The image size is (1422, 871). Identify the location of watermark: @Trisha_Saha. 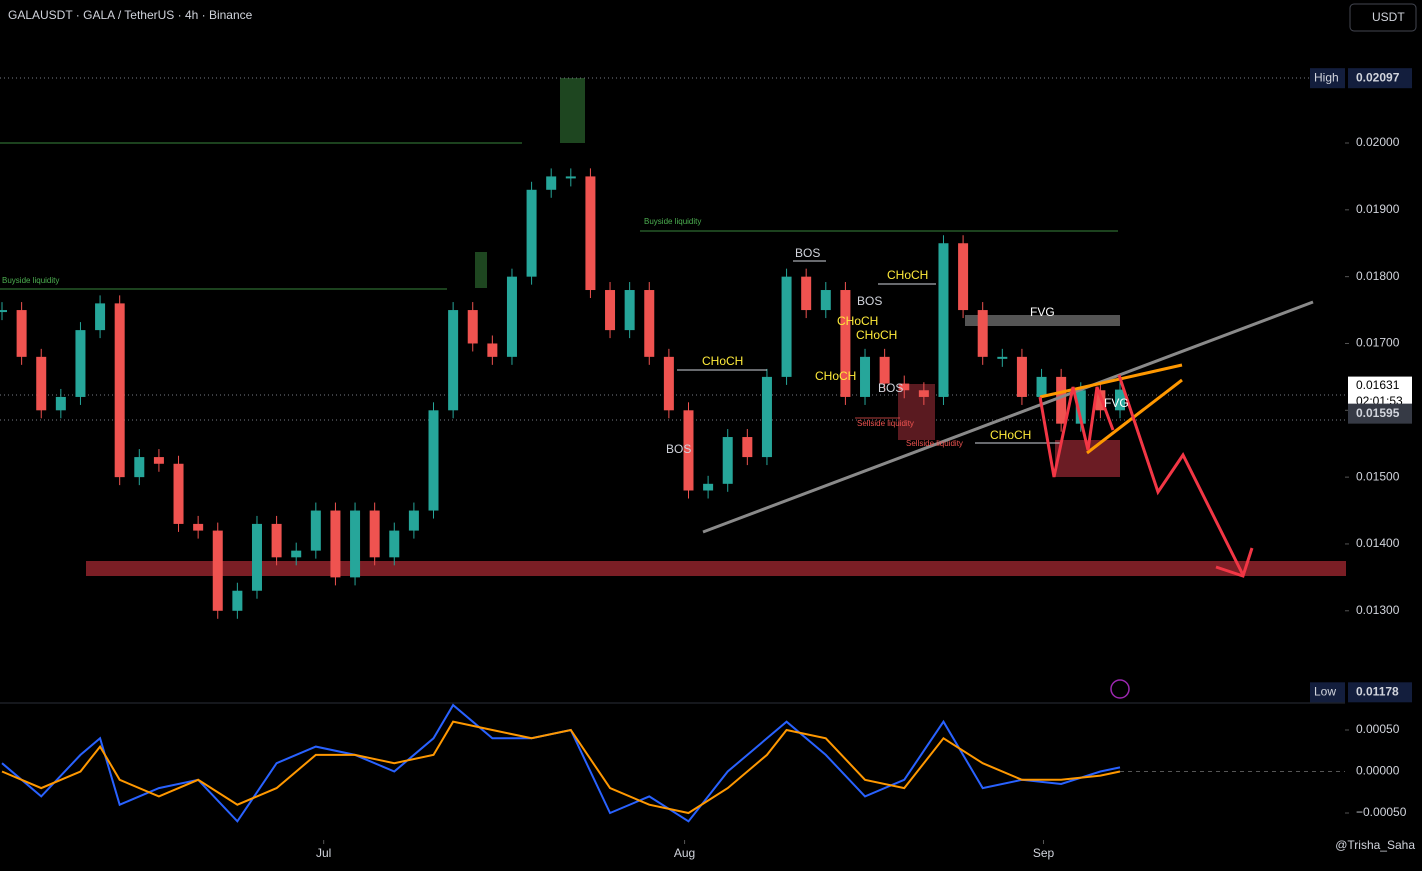
(1375, 845).